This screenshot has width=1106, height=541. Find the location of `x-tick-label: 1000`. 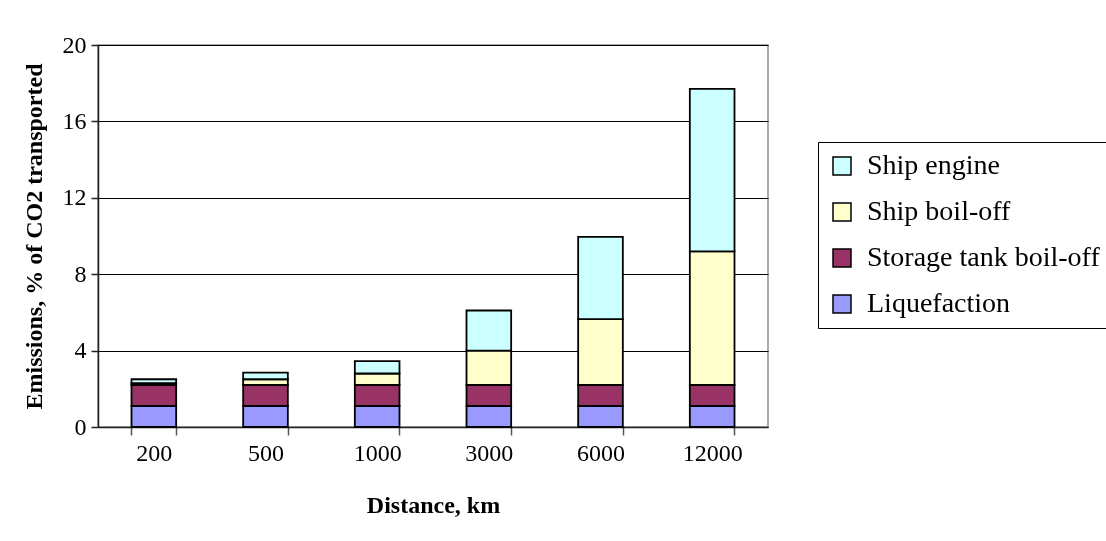

x-tick-label: 1000 is located at coordinates (377, 452).